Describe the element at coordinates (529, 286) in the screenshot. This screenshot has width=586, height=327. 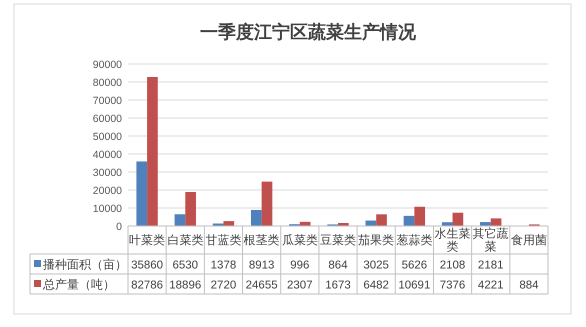
I see `data-label: 884` at that location.